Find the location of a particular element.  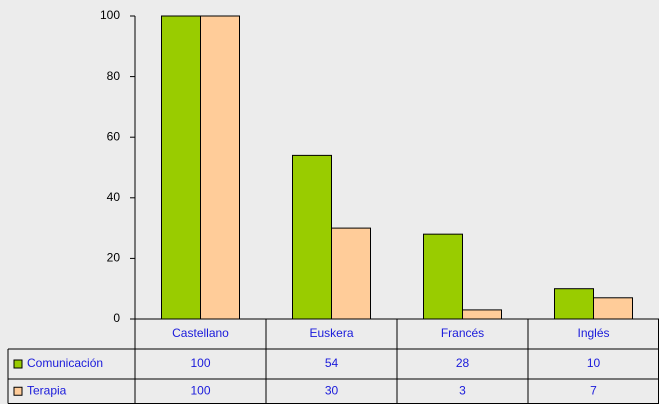

table-value: 30 is located at coordinates (332, 390).